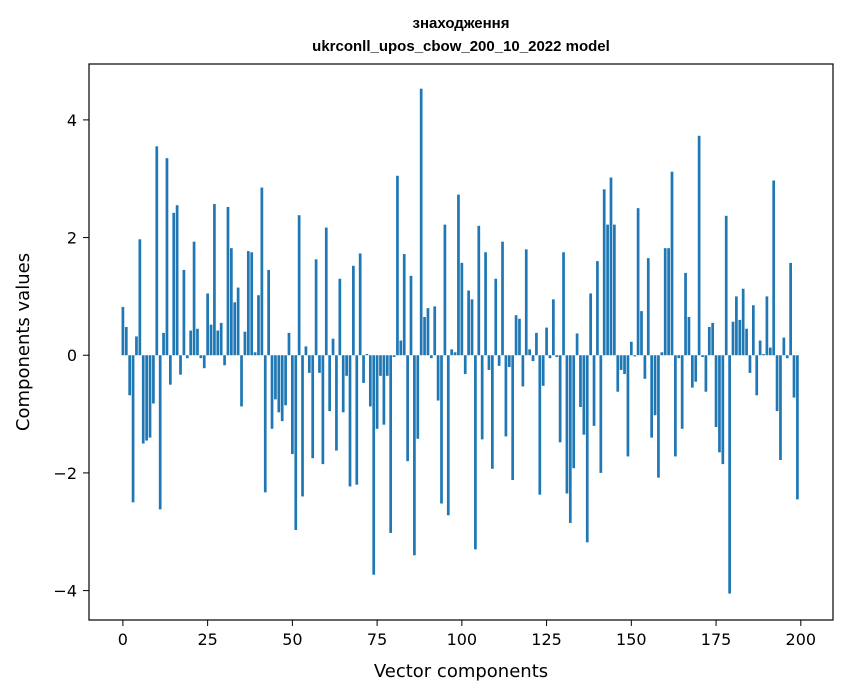 This screenshot has height=696, width=847. I want to click on x-axis-ticks: 0 25 50 75 100 125 150 175 200, so click(467, 634).